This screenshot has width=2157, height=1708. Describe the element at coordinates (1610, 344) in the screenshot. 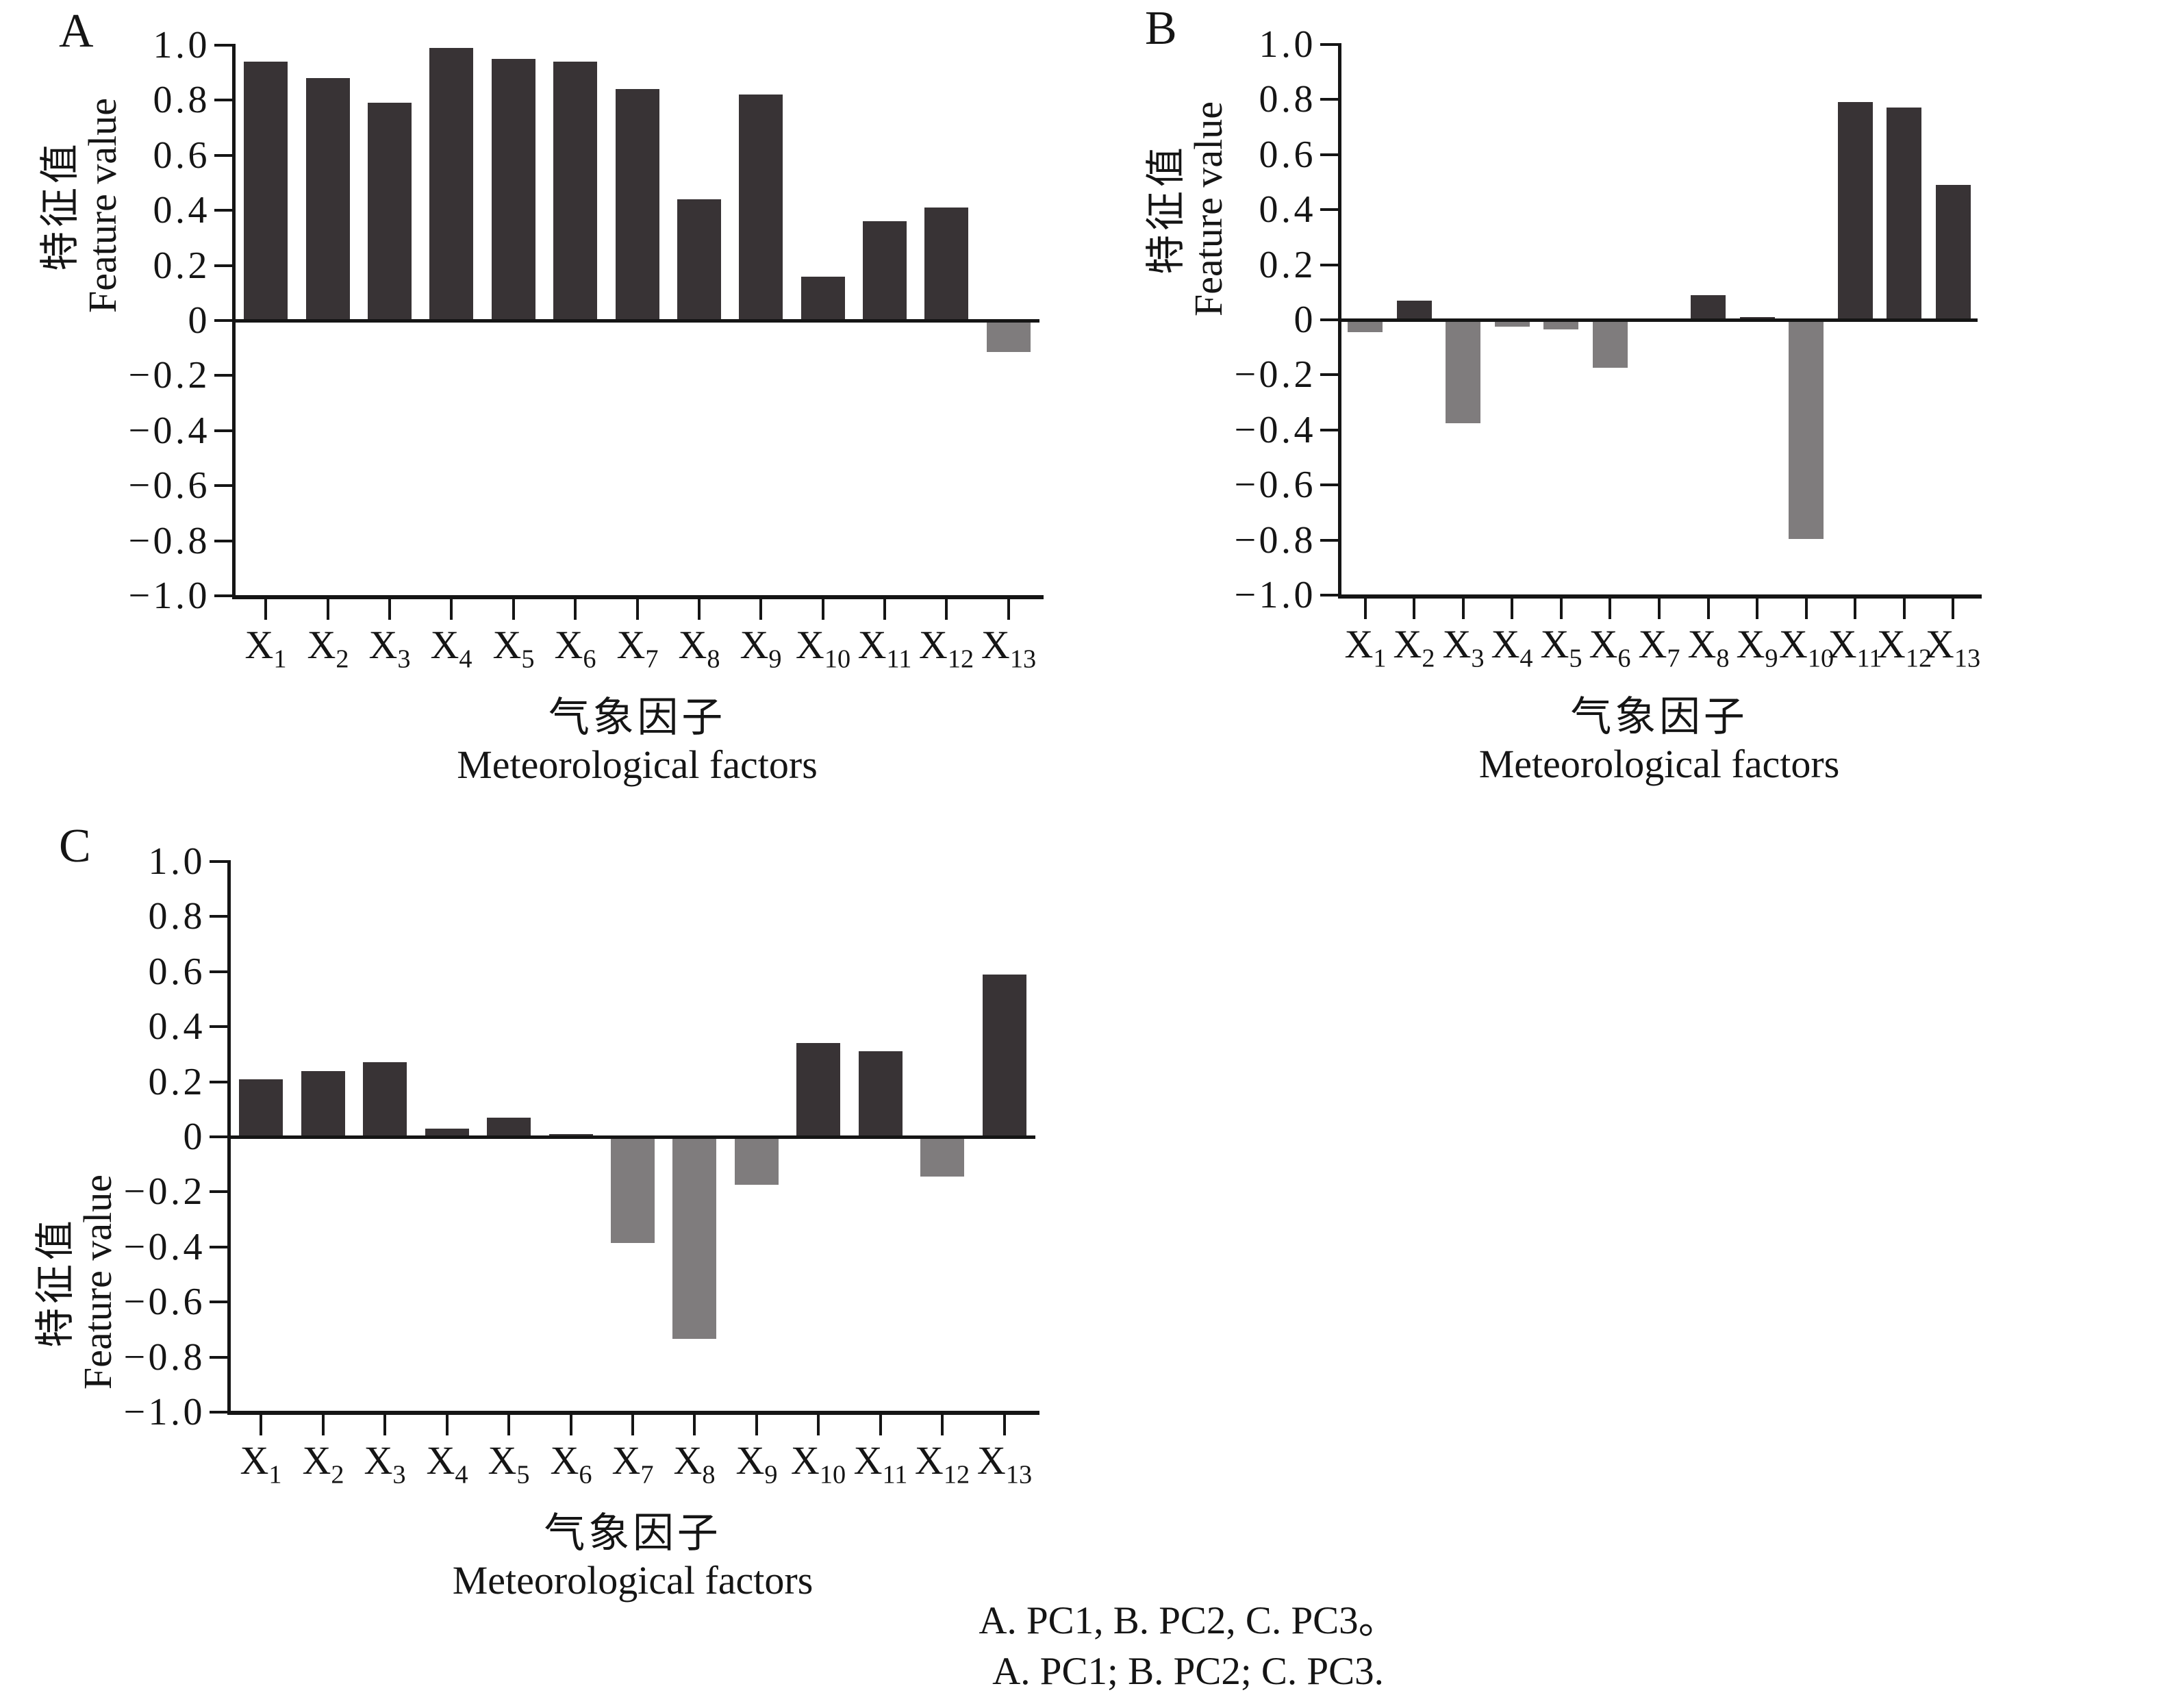

I see `bar-pc2-x6` at that location.